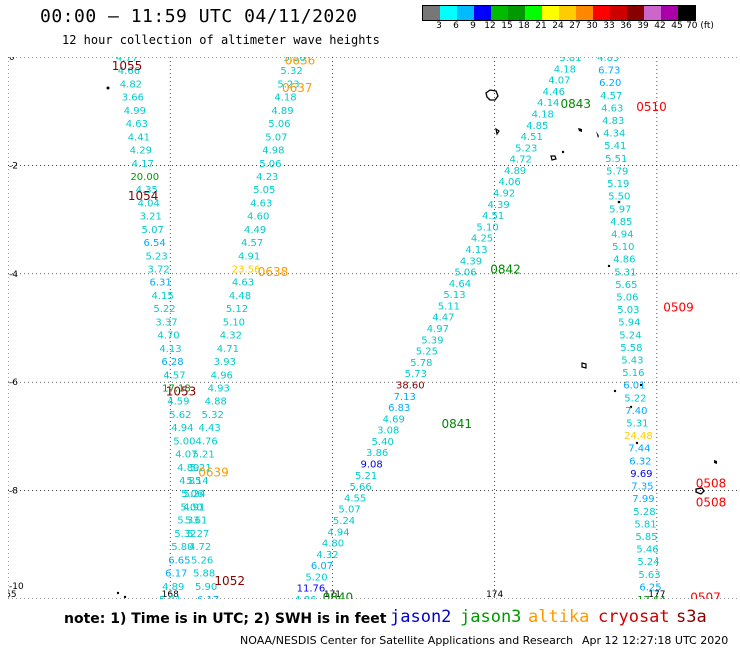  I want to click on wave-height-value: 3.66, so click(133, 98).